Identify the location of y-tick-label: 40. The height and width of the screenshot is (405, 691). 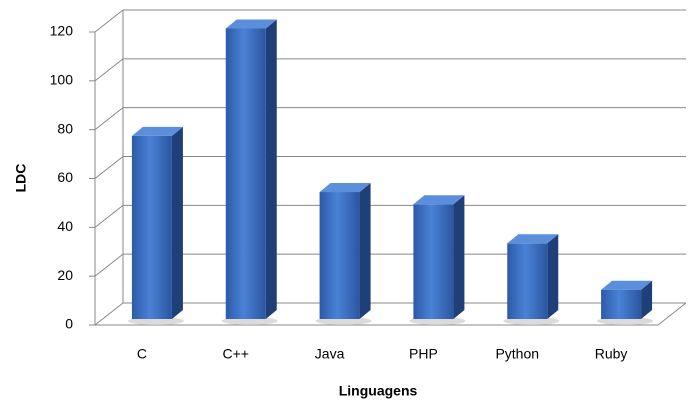
(65, 226).